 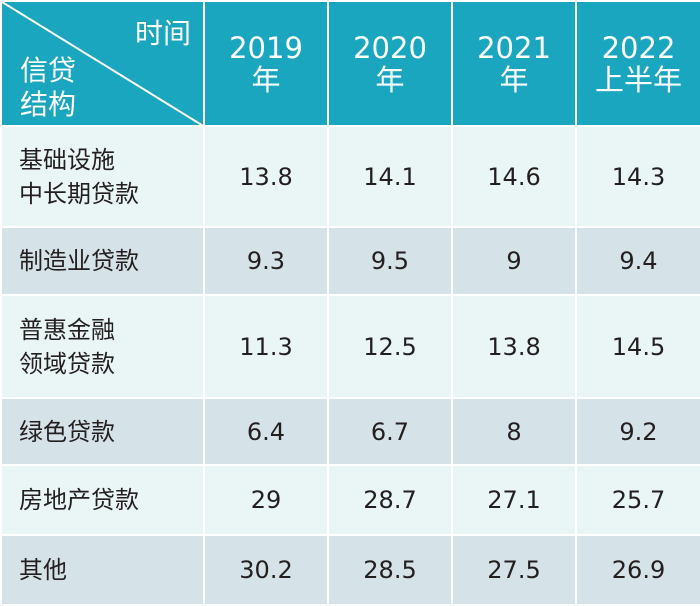 What do you see at coordinates (514, 500) in the screenshot?
I see `value-cell: 27.1` at bounding box center [514, 500].